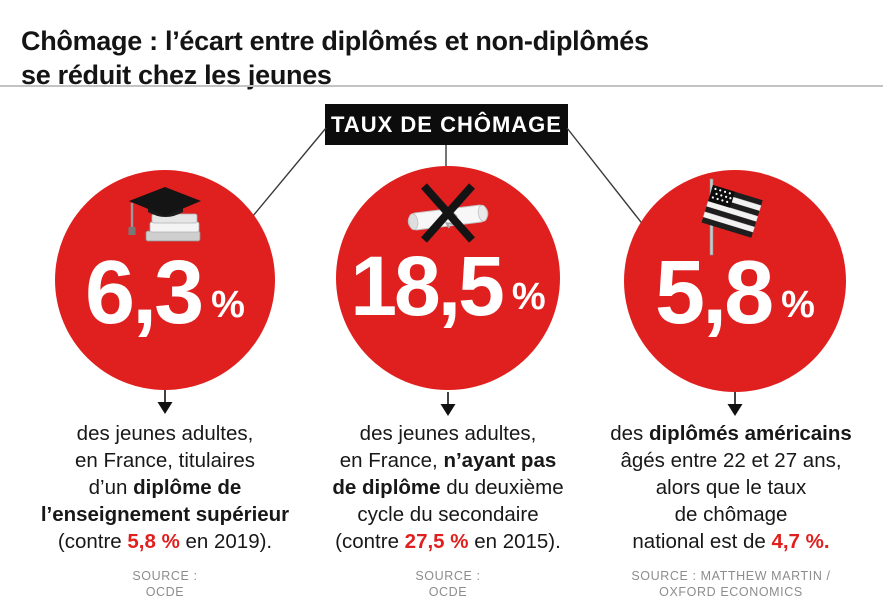  What do you see at coordinates (448, 584) in the screenshot?
I see `source-label-2: SOURCE : OCDE` at bounding box center [448, 584].